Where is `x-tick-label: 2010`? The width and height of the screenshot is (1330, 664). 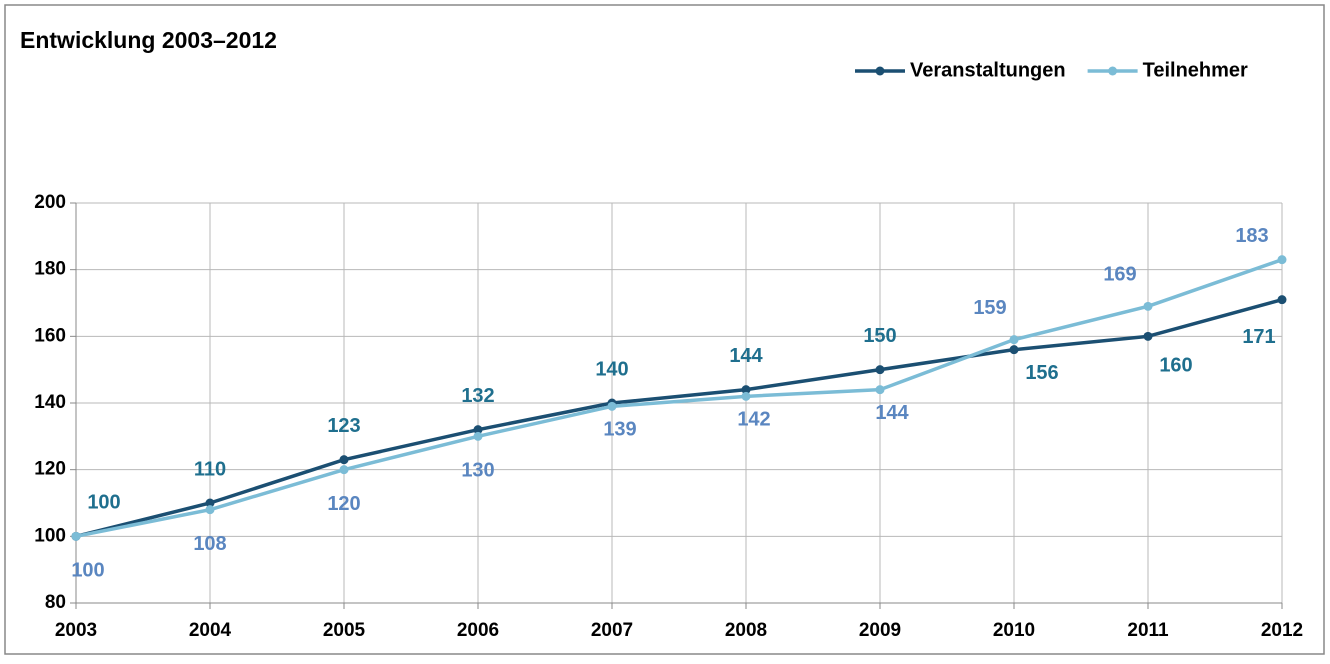
x-tick-label: 2010 is located at coordinates (1014, 630).